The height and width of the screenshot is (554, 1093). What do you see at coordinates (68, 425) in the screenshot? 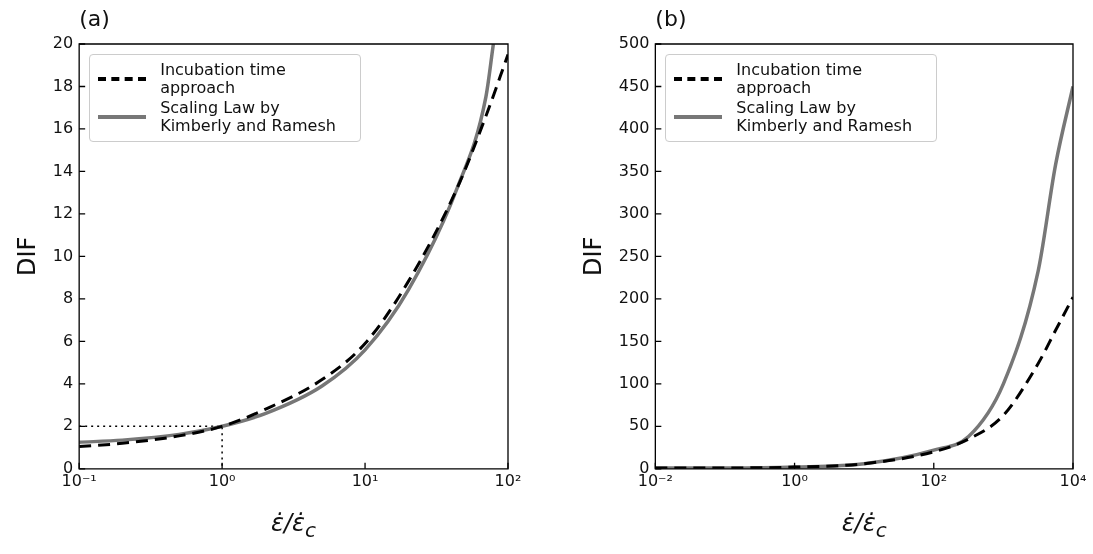
I see `y-tick-label: 2` at bounding box center [68, 425].